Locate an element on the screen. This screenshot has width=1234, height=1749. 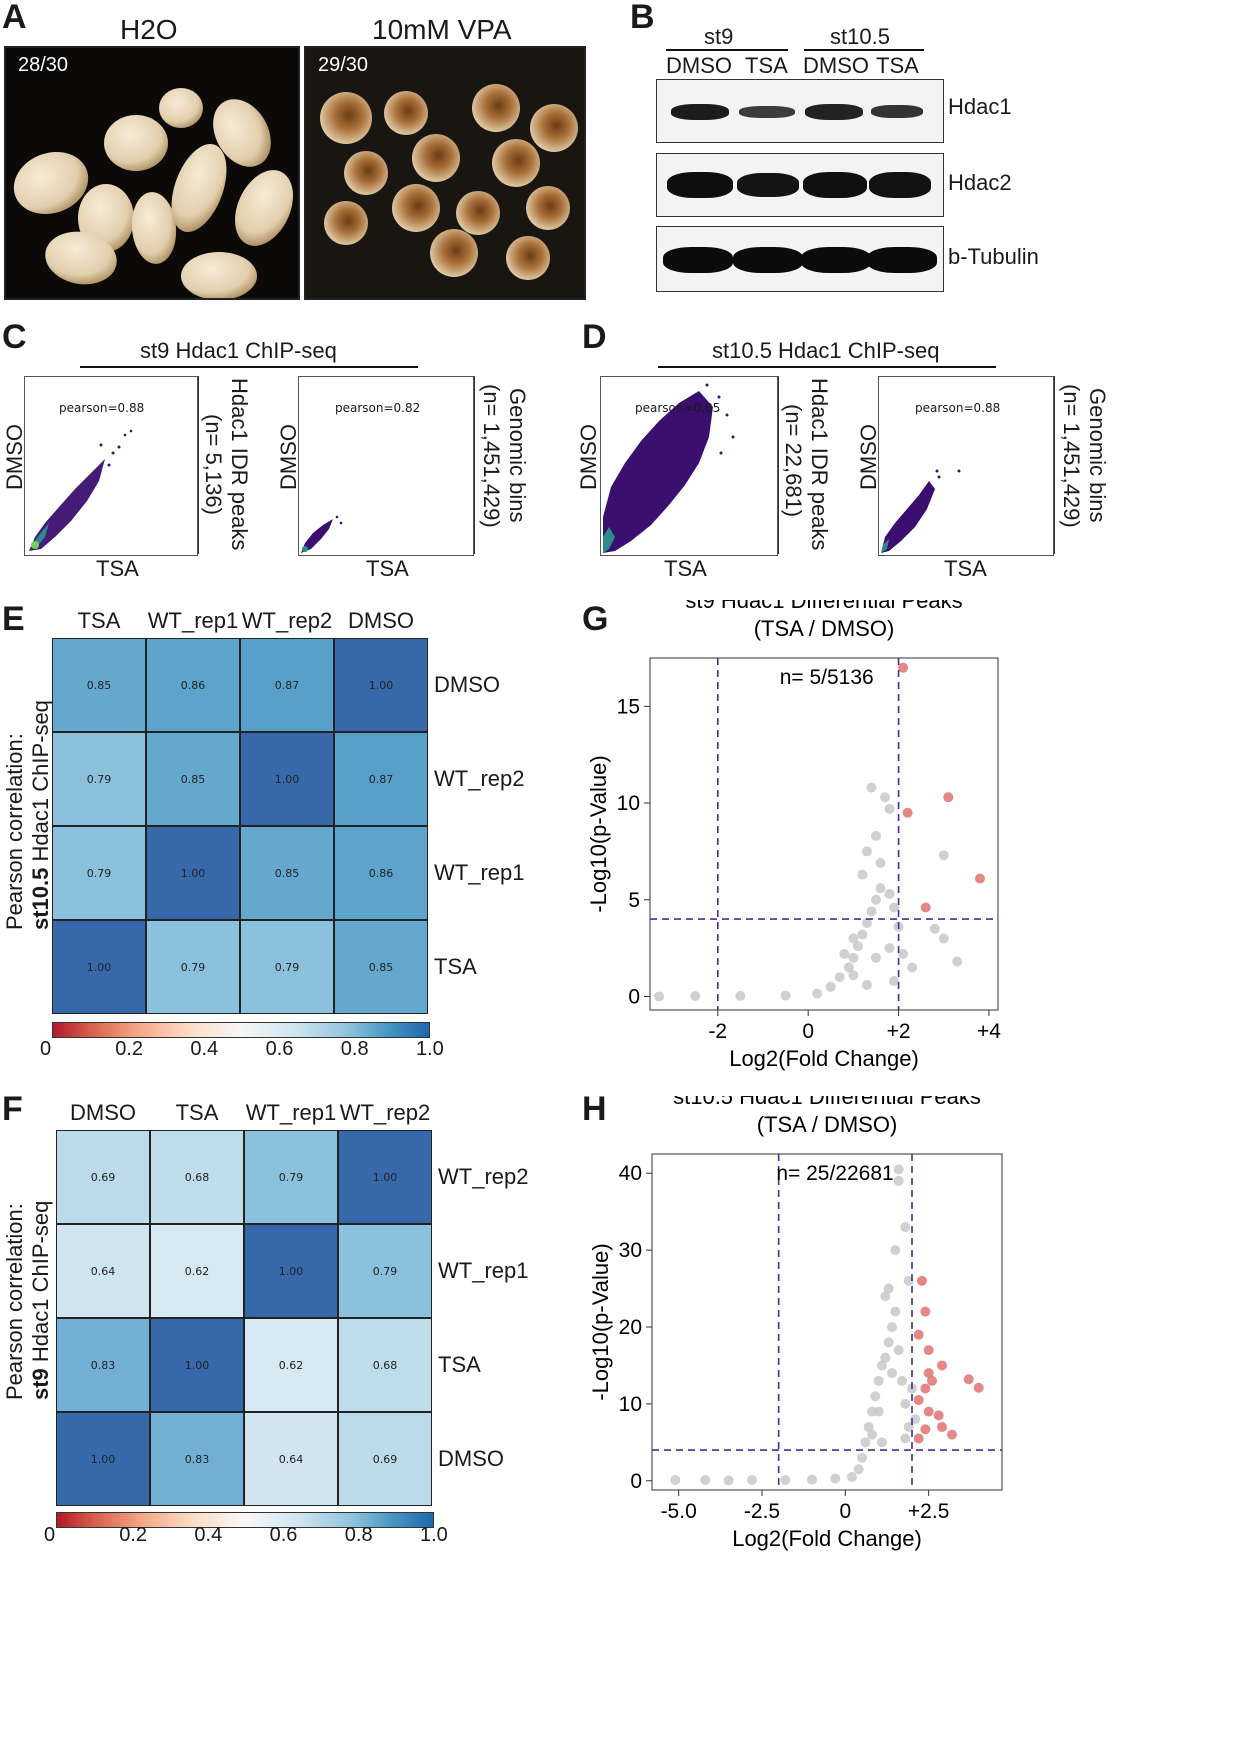
ylabel-c2: DMSO is located at coordinates (288, 457).